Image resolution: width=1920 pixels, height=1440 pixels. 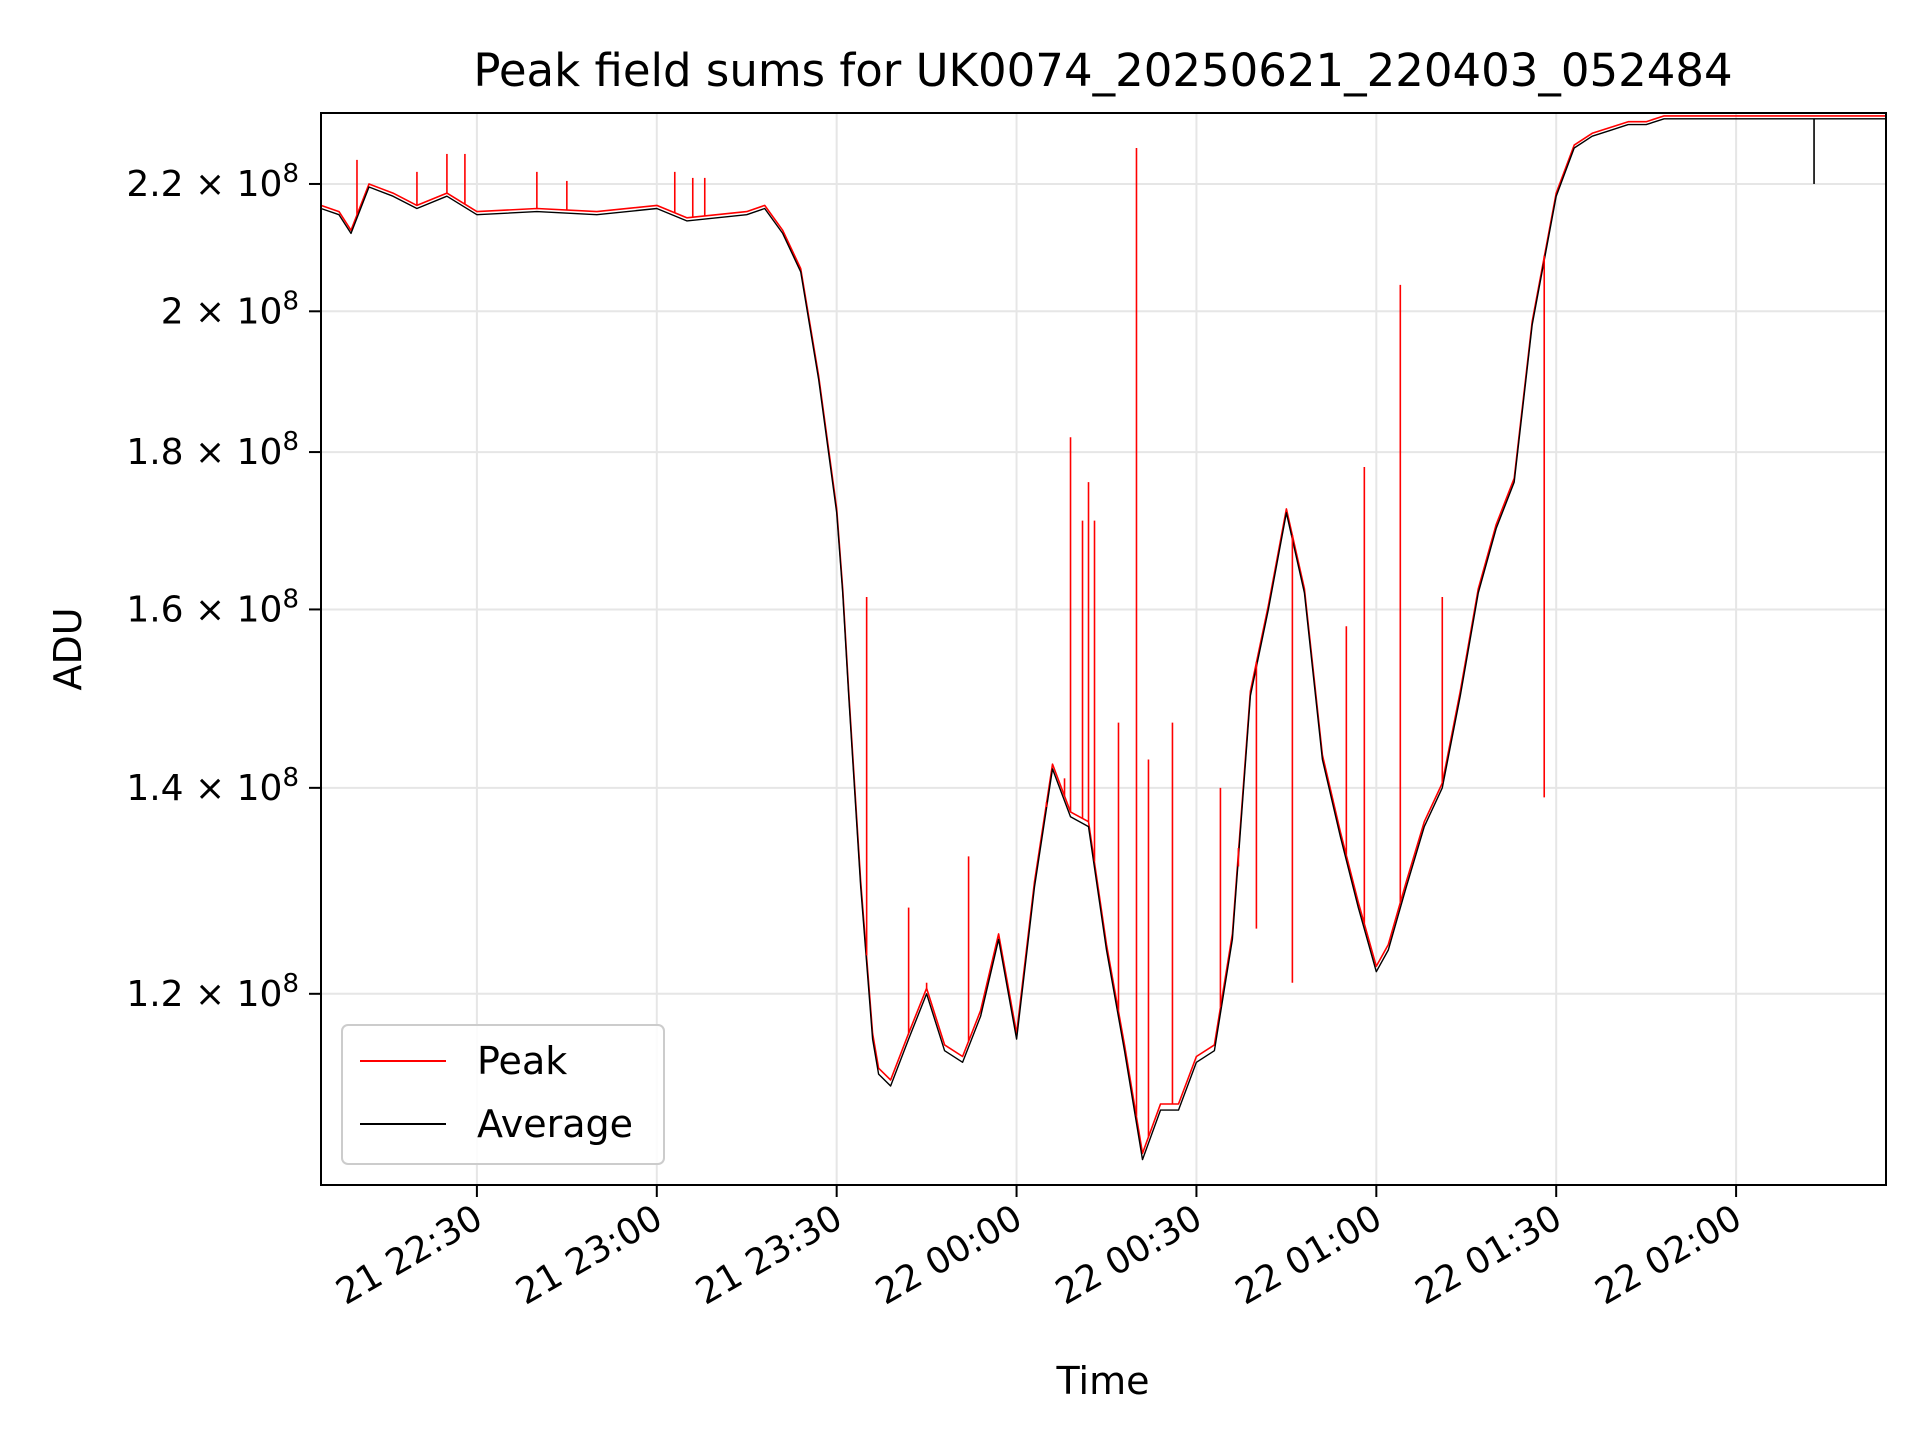 What do you see at coordinates (555, 1124) in the screenshot?
I see `legend-label-average: Average` at bounding box center [555, 1124].